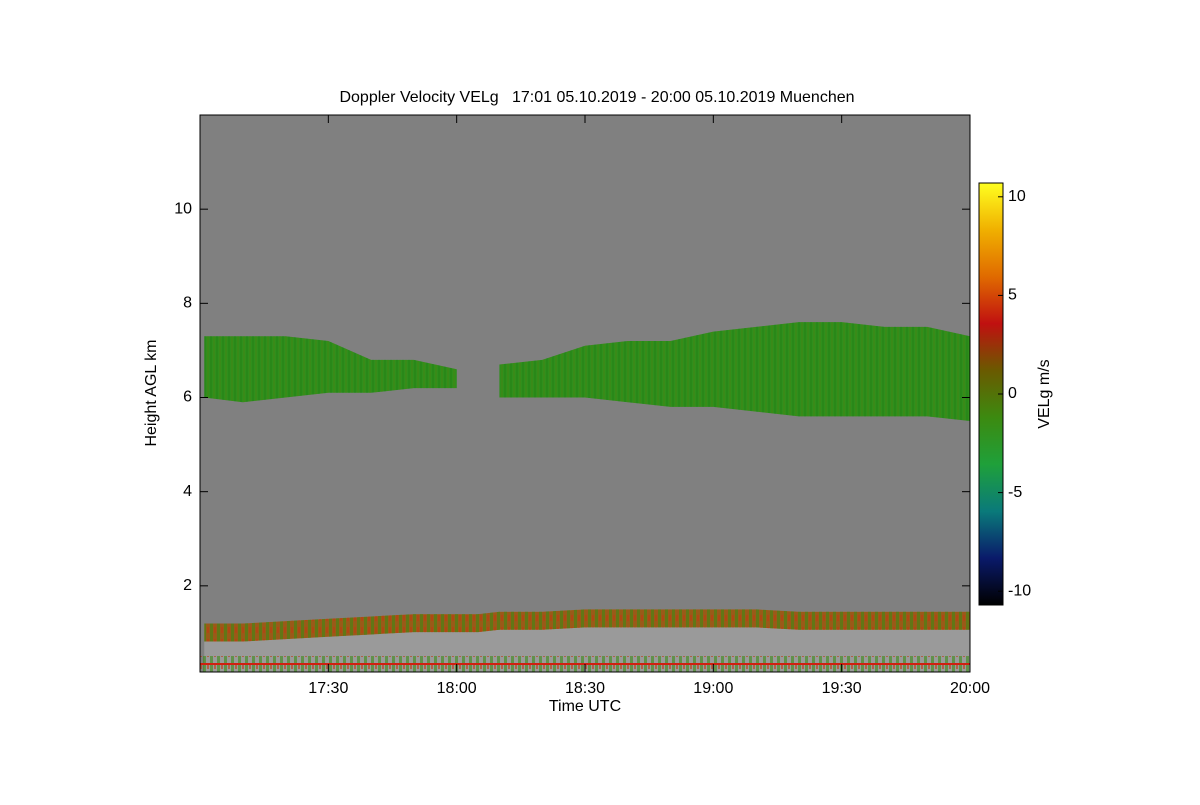  Describe the element at coordinates (585, 688) in the screenshot. I see `x-tick-label: 18:30` at that location.